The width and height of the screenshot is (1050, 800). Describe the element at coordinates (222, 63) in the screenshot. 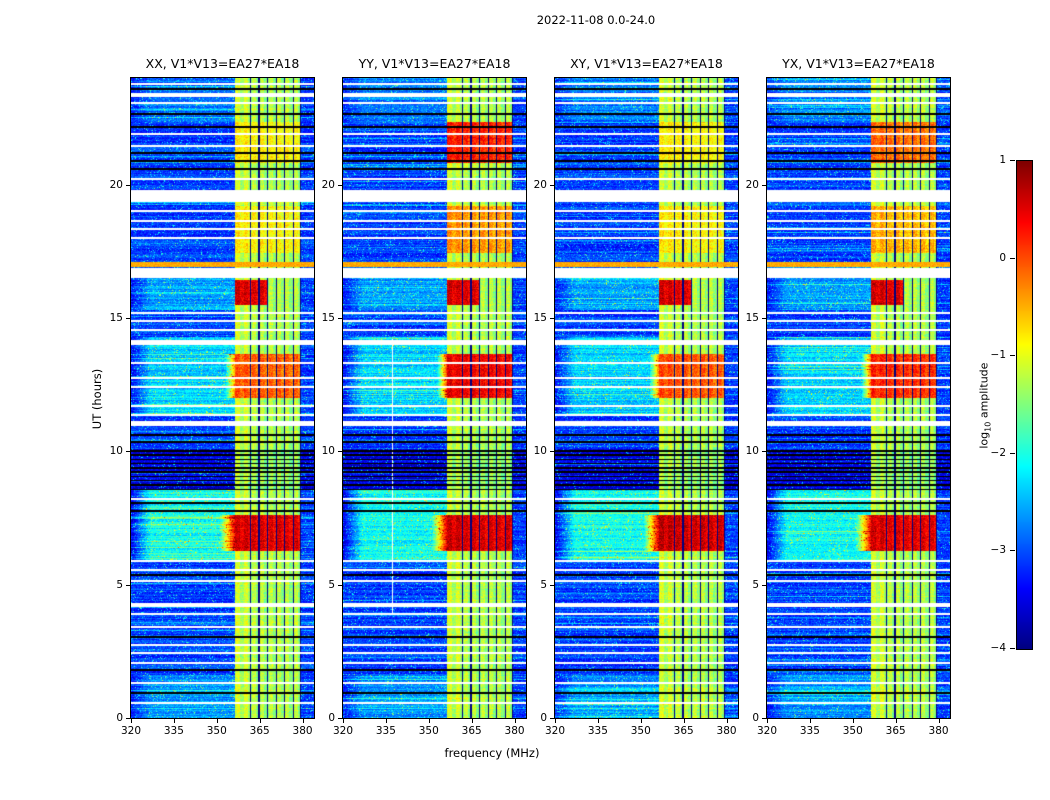

I see `panel-title-xx: XX, V1*V13=EA27*EA18` at that location.